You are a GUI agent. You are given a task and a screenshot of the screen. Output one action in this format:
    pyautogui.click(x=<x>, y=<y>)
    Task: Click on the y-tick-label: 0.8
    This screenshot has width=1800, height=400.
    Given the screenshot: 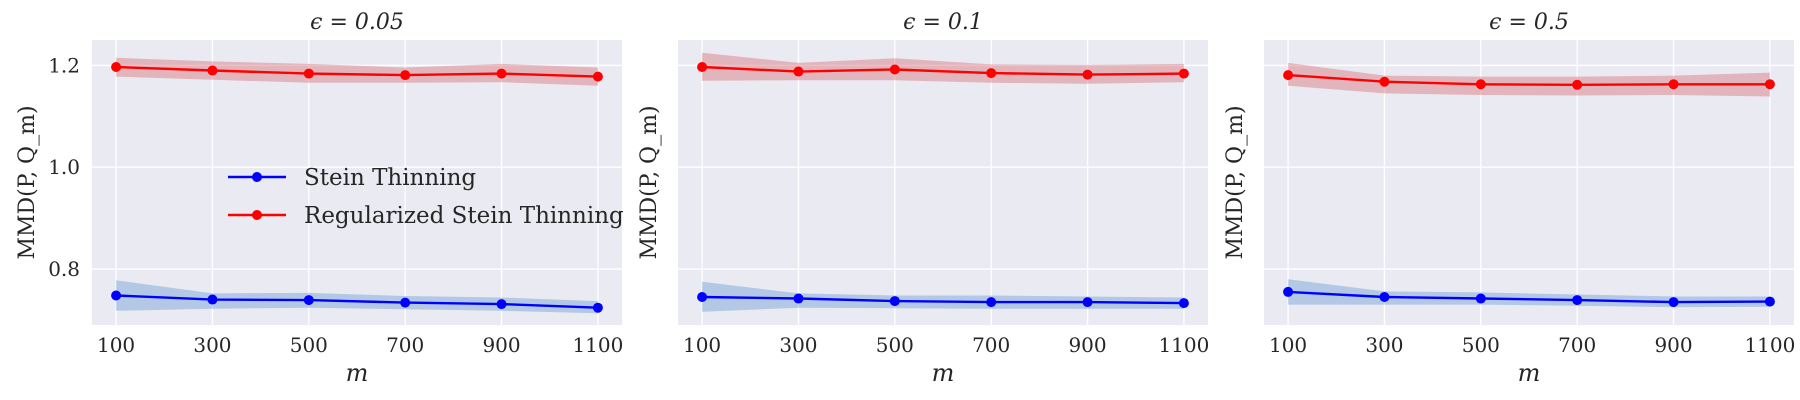 What is the action you would take?
    pyautogui.click(x=64, y=269)
    